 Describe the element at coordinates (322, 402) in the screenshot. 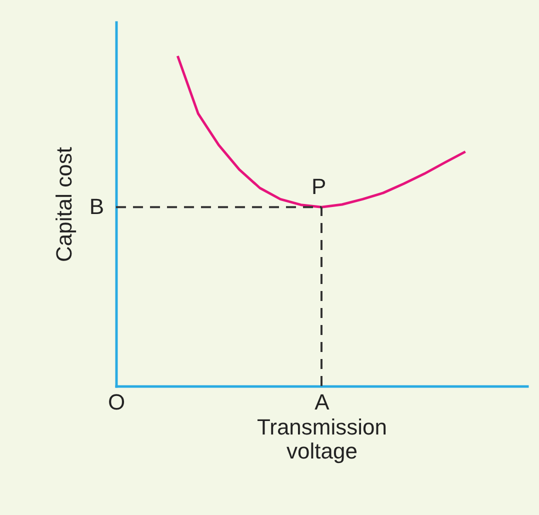

I see `x-tick-label: A` at that location.